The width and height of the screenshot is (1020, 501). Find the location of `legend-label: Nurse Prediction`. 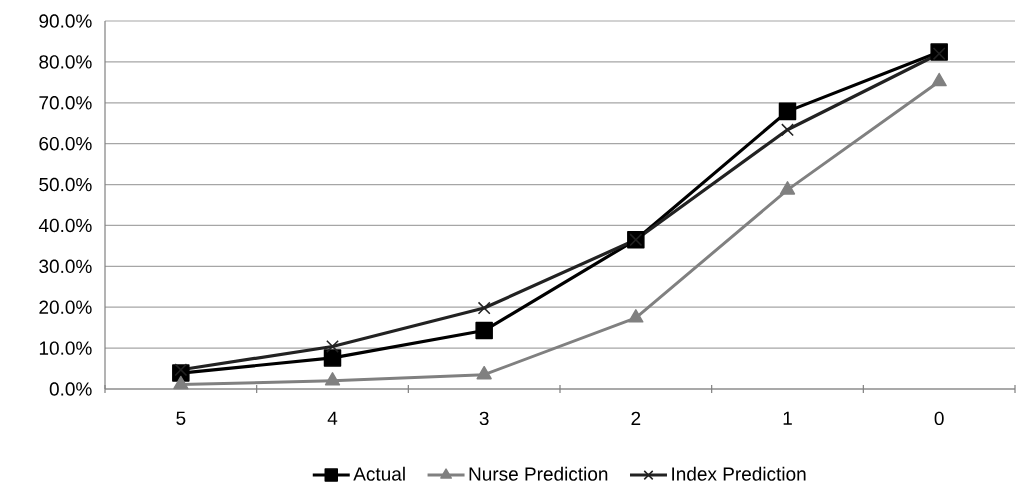

legend-label: Nurse Prediction is located at coordinates (538, 473).